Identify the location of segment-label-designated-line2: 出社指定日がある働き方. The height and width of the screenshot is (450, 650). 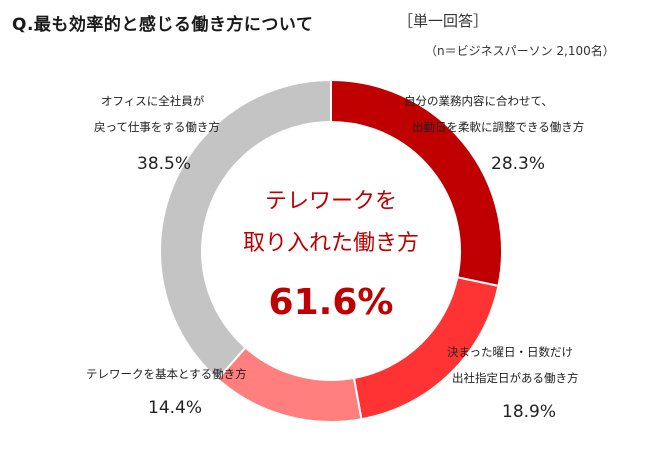
(515, 378).